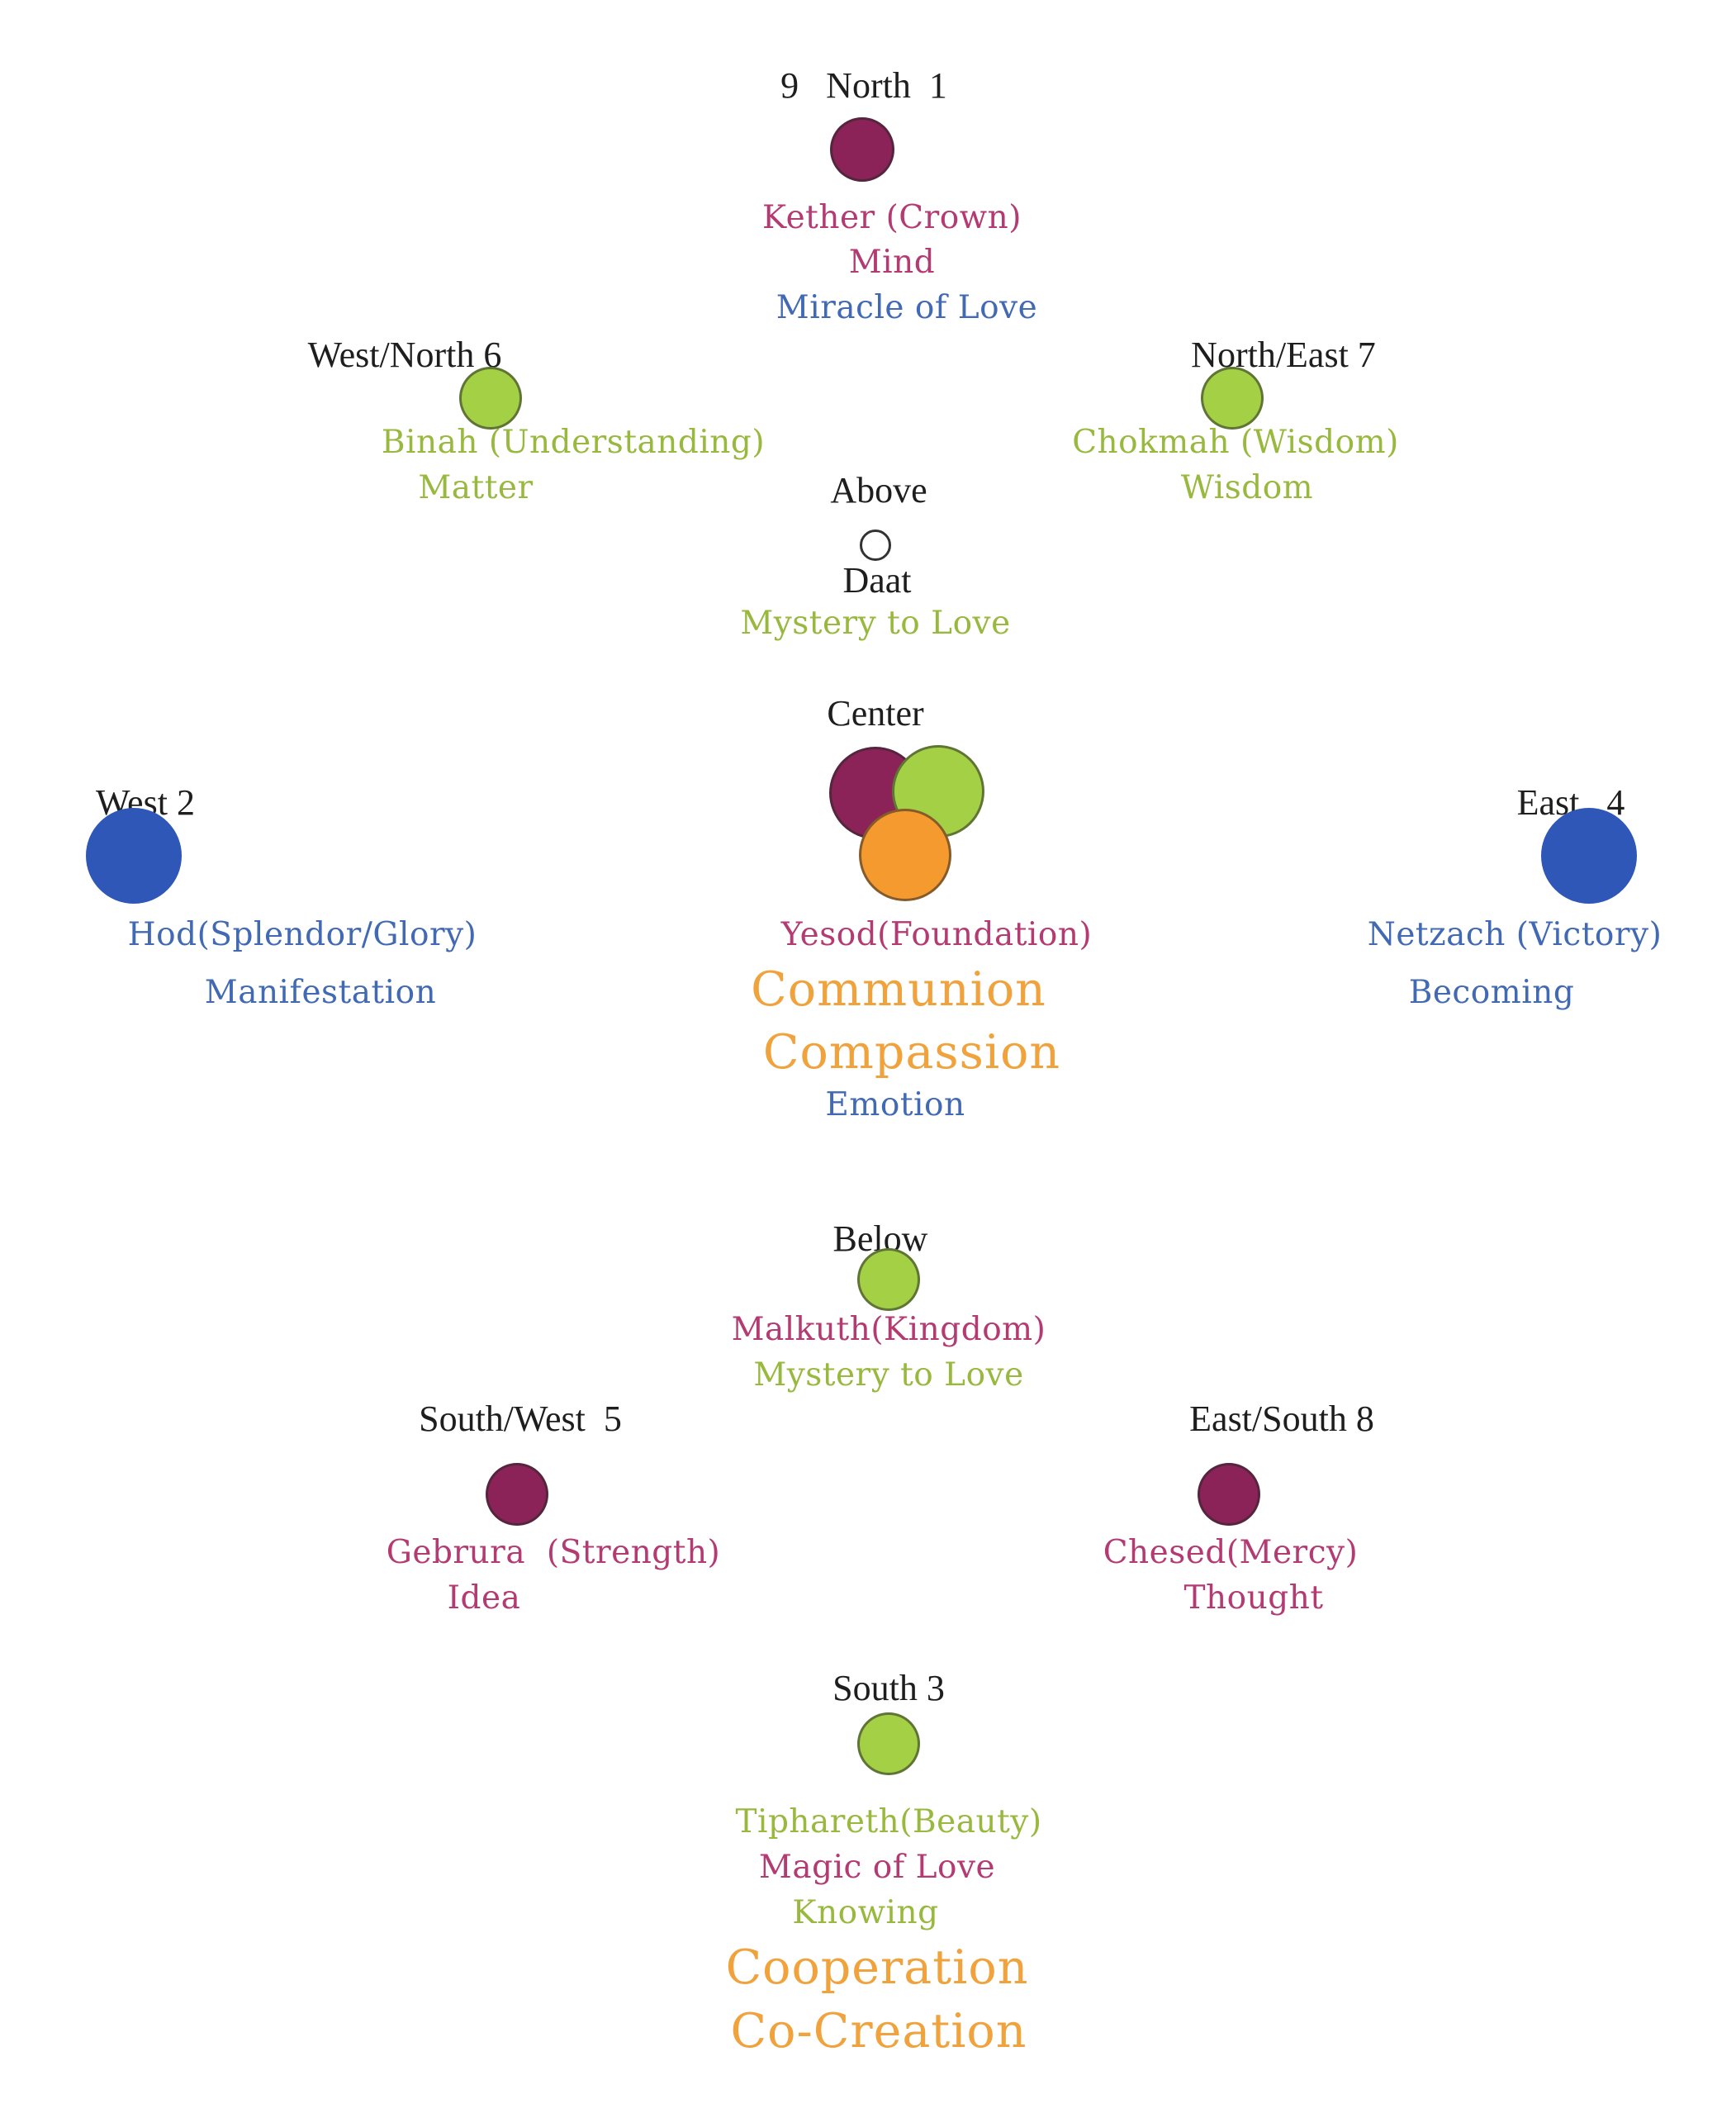 This screenshot has height=2118, width=1736. What do you see at coordinates (877, 1867) in the screenshot?
I see `tiphareth-magic-label: Magic of Love` at bounding box center [877, 1867].